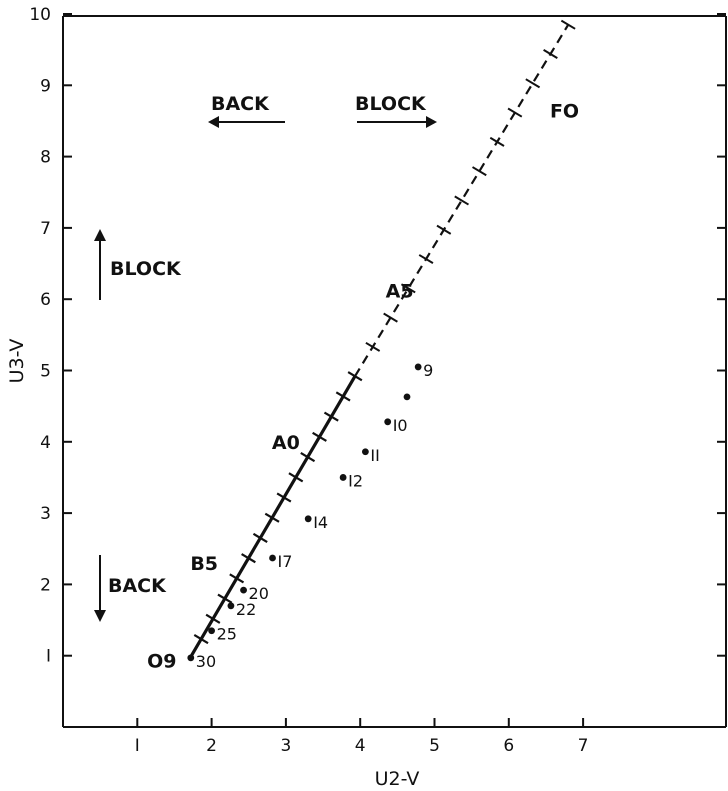 The height and width of the screenshot is (791, 728). Describe the element at coordinates (100, 588) in the screenshot. I see `down-arrow-icon` at that location.